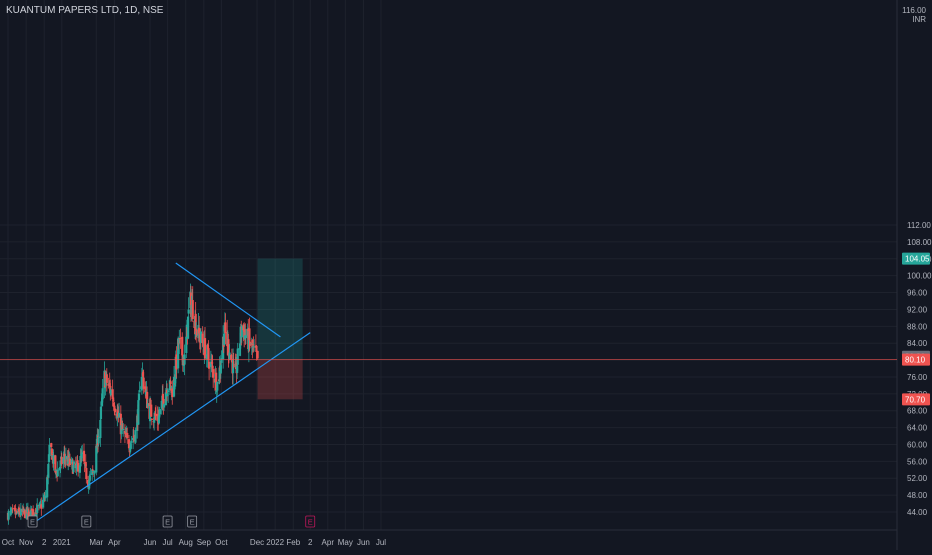 The width and height of the screenshot is (932, 555). I want to click on price-axis-tick-label: 92.00, so click(917, 309).